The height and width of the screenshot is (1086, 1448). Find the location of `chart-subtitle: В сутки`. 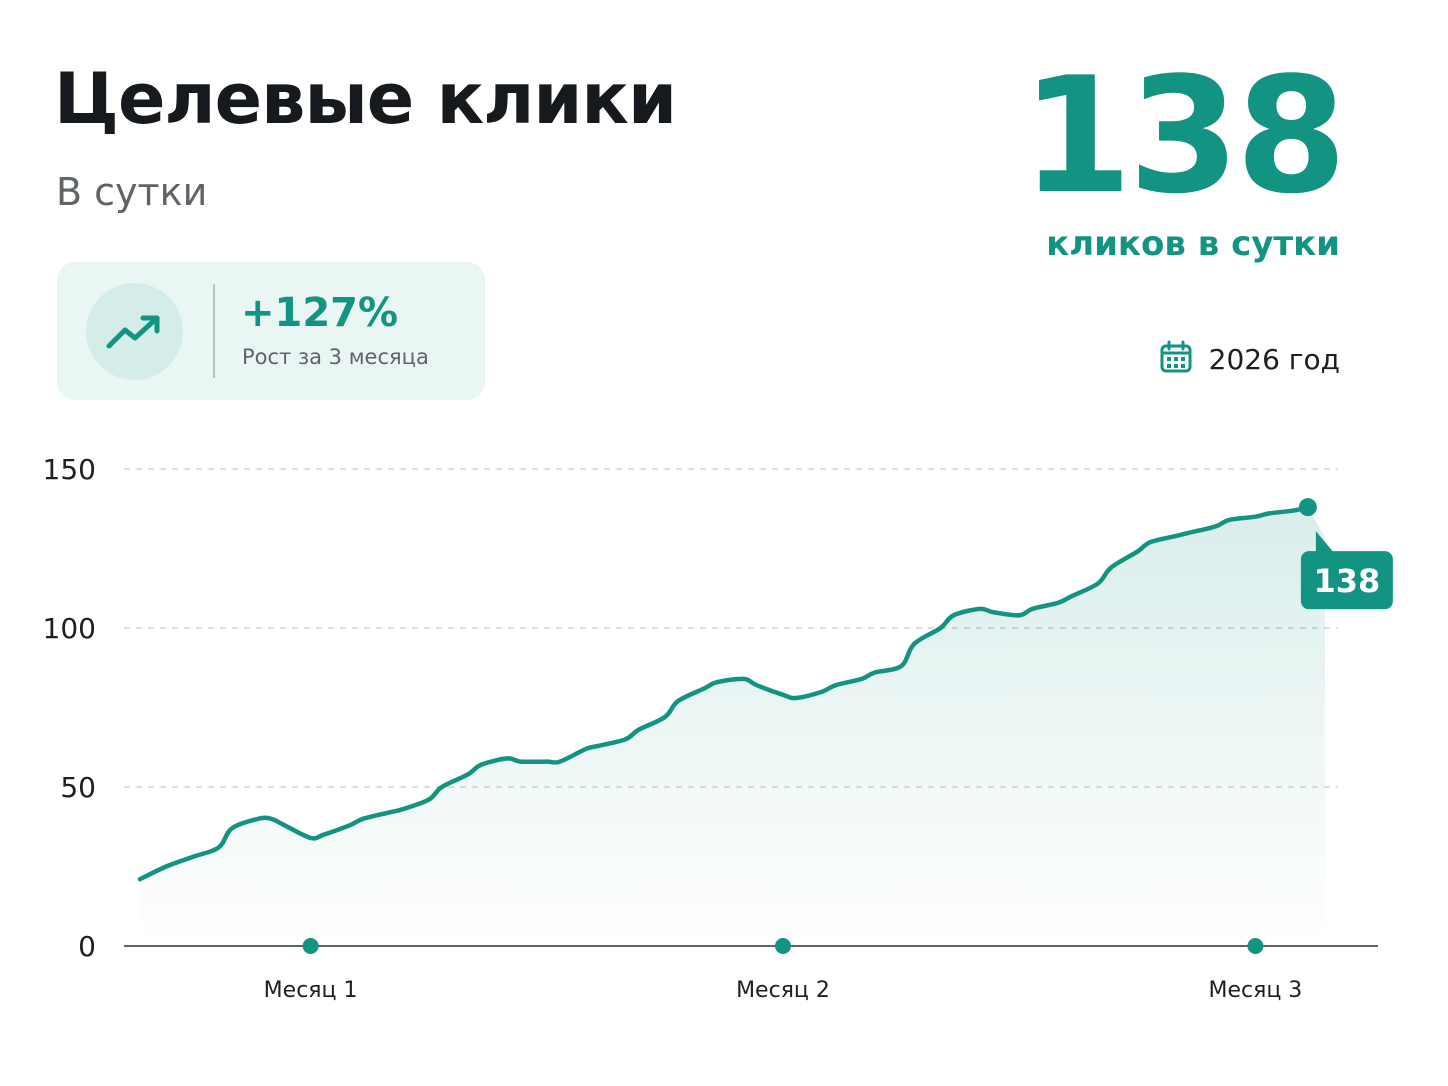

chart-subtitle: В сутки is located at coordinates (132, 192).